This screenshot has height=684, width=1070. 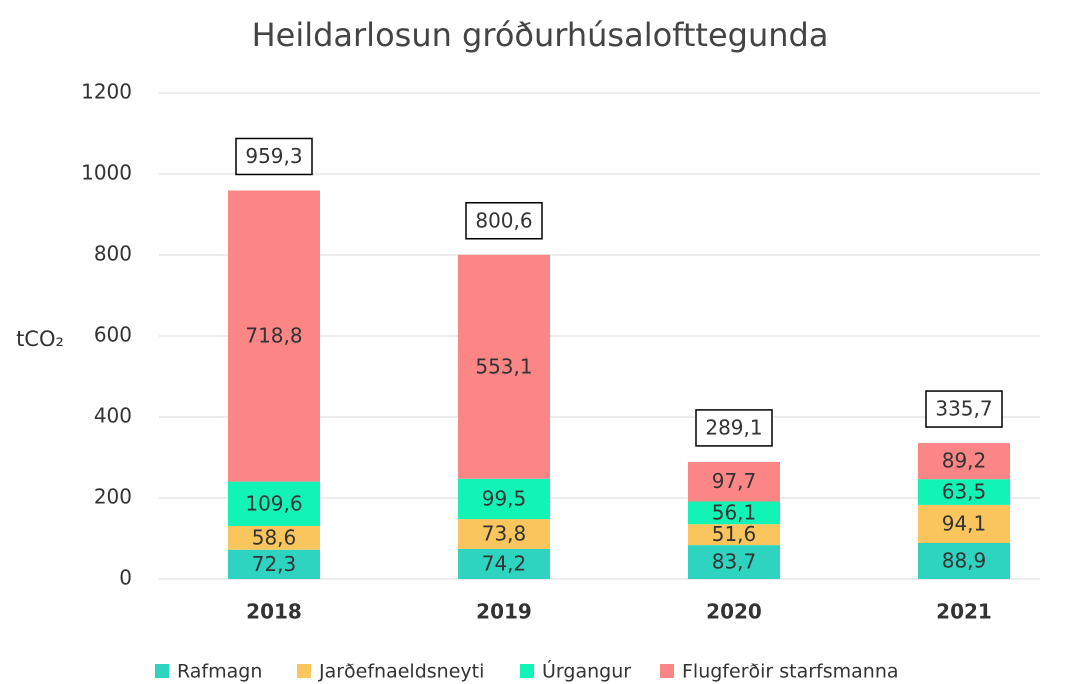 I want to click on data-label: 94,1, so click(x=964, y=523).